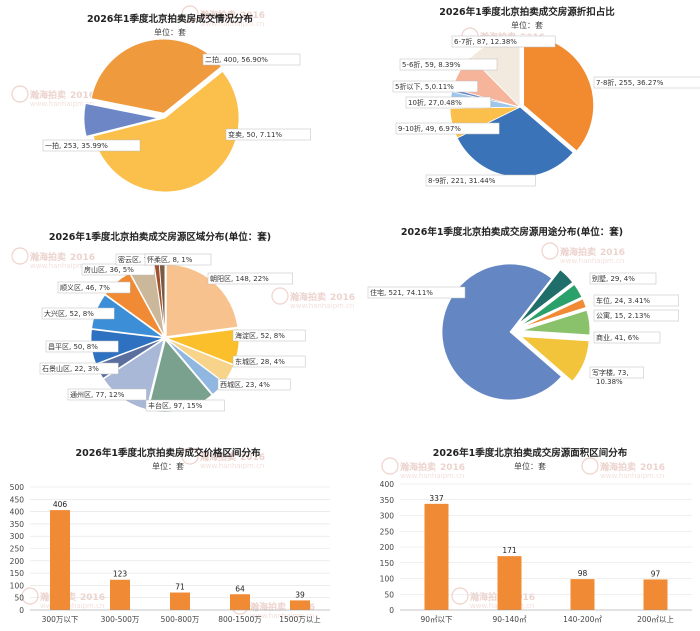 The image size is (700, 631). What do you see at coordinates (623, 300) in the screenshot?
I see `pie-data-label: 车位, 24, 3.41%` at bounding box center [623, 300].